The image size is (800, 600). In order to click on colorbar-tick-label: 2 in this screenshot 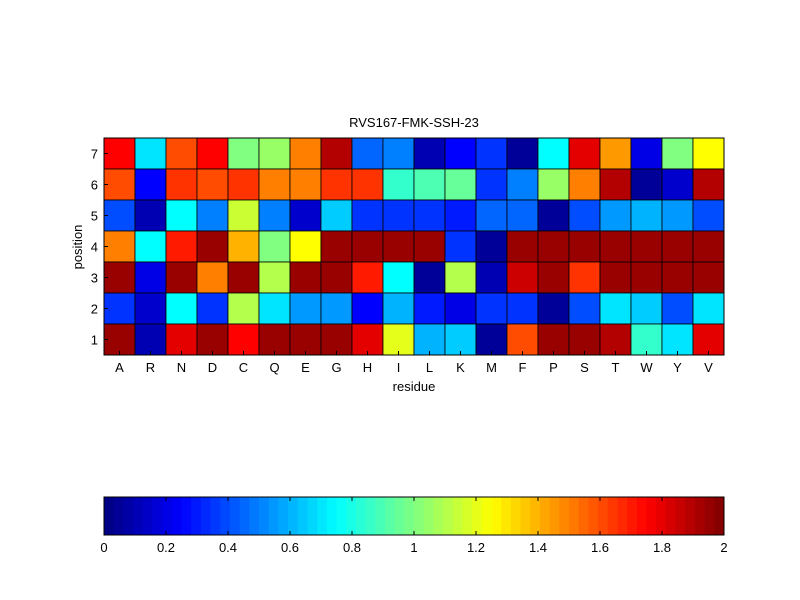, I will do `click(723, 547)`.